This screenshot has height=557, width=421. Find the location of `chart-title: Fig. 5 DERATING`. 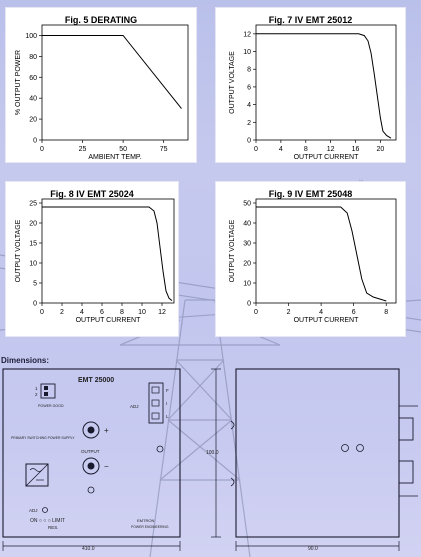

chart-title: Fig. 5 DERATING is located at coordinates (101, 20).